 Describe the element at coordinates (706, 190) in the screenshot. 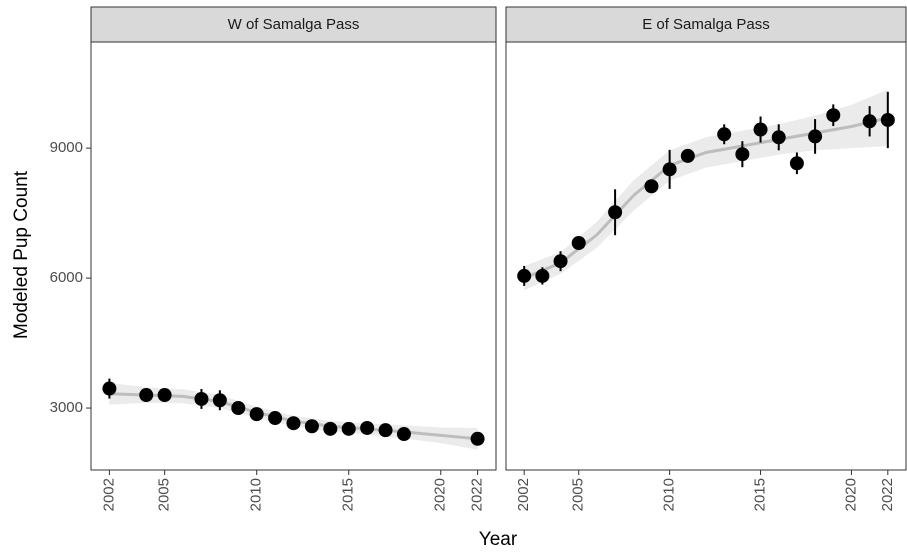

I see `confidence-band` at that location.